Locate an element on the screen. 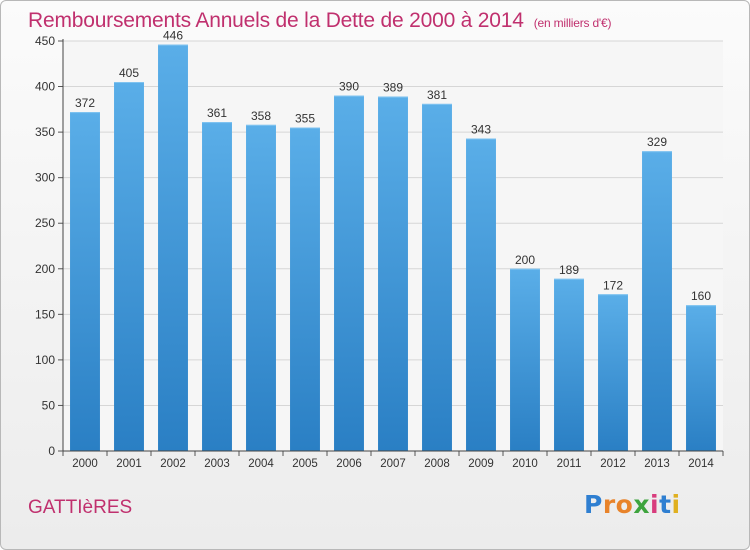 The height and width of the screenshot is (550, 750). logo-letter: r is located at coordinates (609, 504).